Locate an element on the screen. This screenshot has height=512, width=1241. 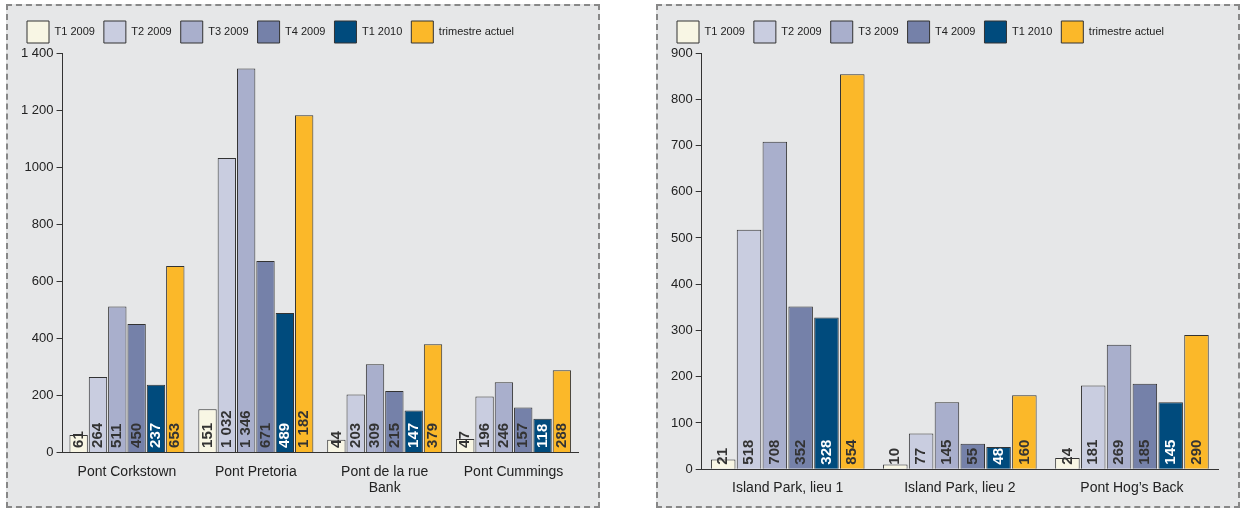
data-label: 328 is located at coordinates (825, 452).